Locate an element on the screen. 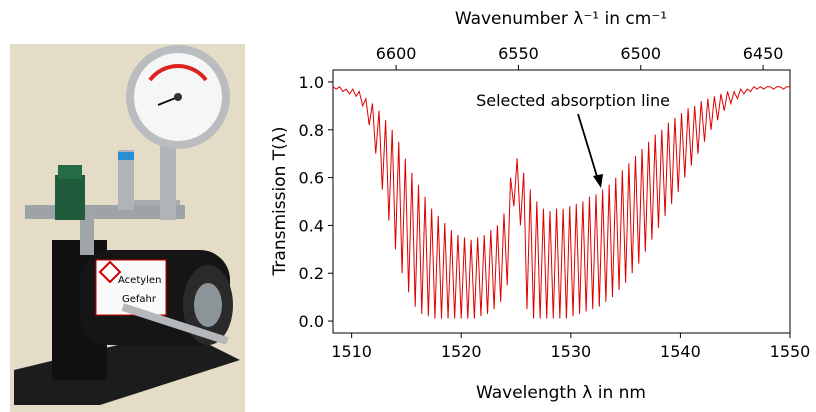 The image size is (816, 412). annotation: Selected absorption line is located at coordinates (573, 100).